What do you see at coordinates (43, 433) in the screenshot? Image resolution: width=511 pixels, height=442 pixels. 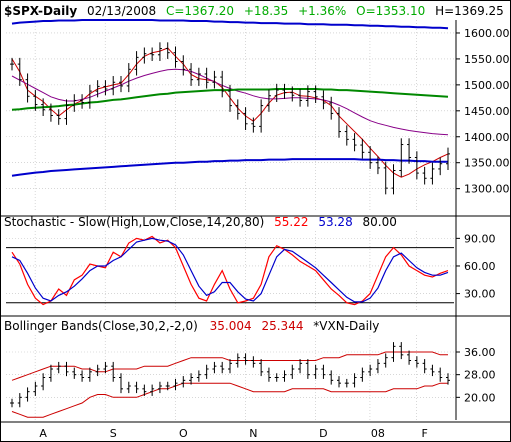 I see `month-label: A` at bounding box center [43, 433].